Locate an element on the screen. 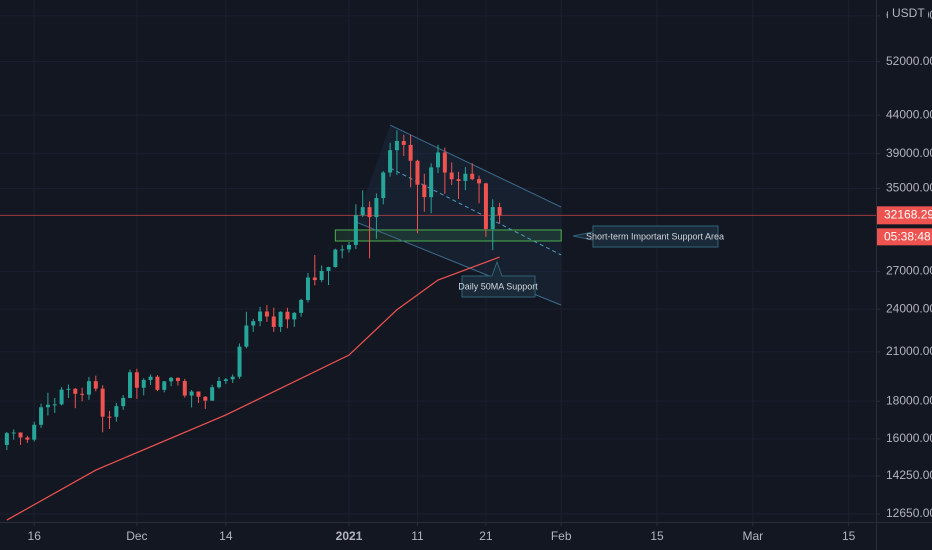 The image size is (932, 550). y-tick-label: 35000.00 is located at coordinates (909, 188).